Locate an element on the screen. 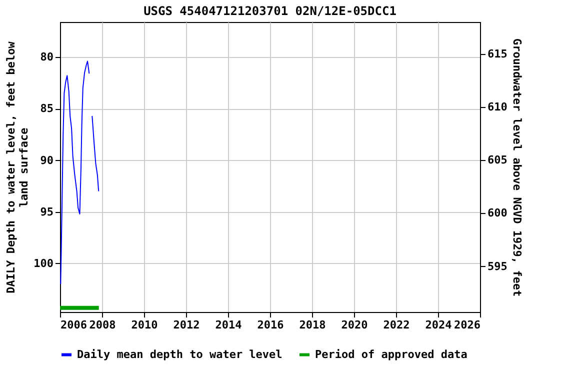  y-tick-label: 95 is located at coordinates (47, 211).